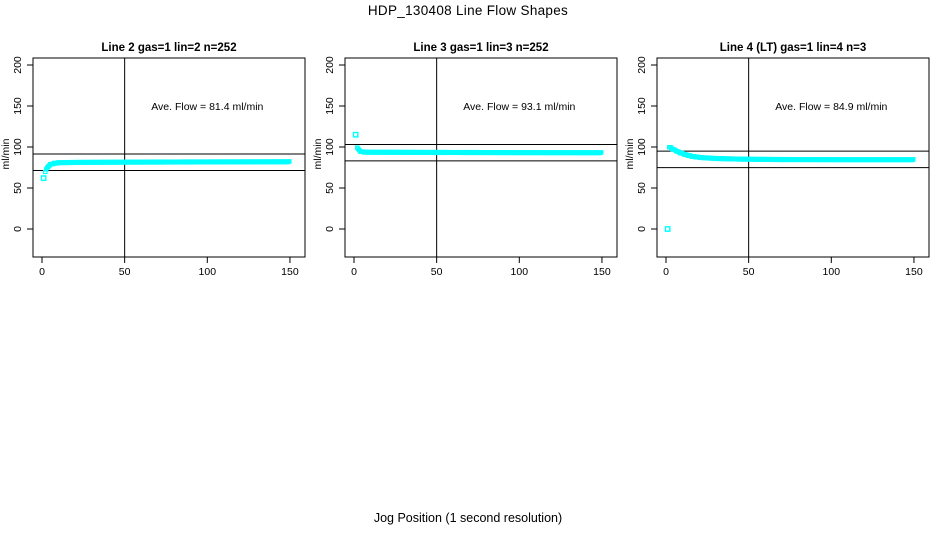 The image size is (936, 540). I want to click on figure-title: HDP_130408 Line Flow Shapes, so click(468, 10).